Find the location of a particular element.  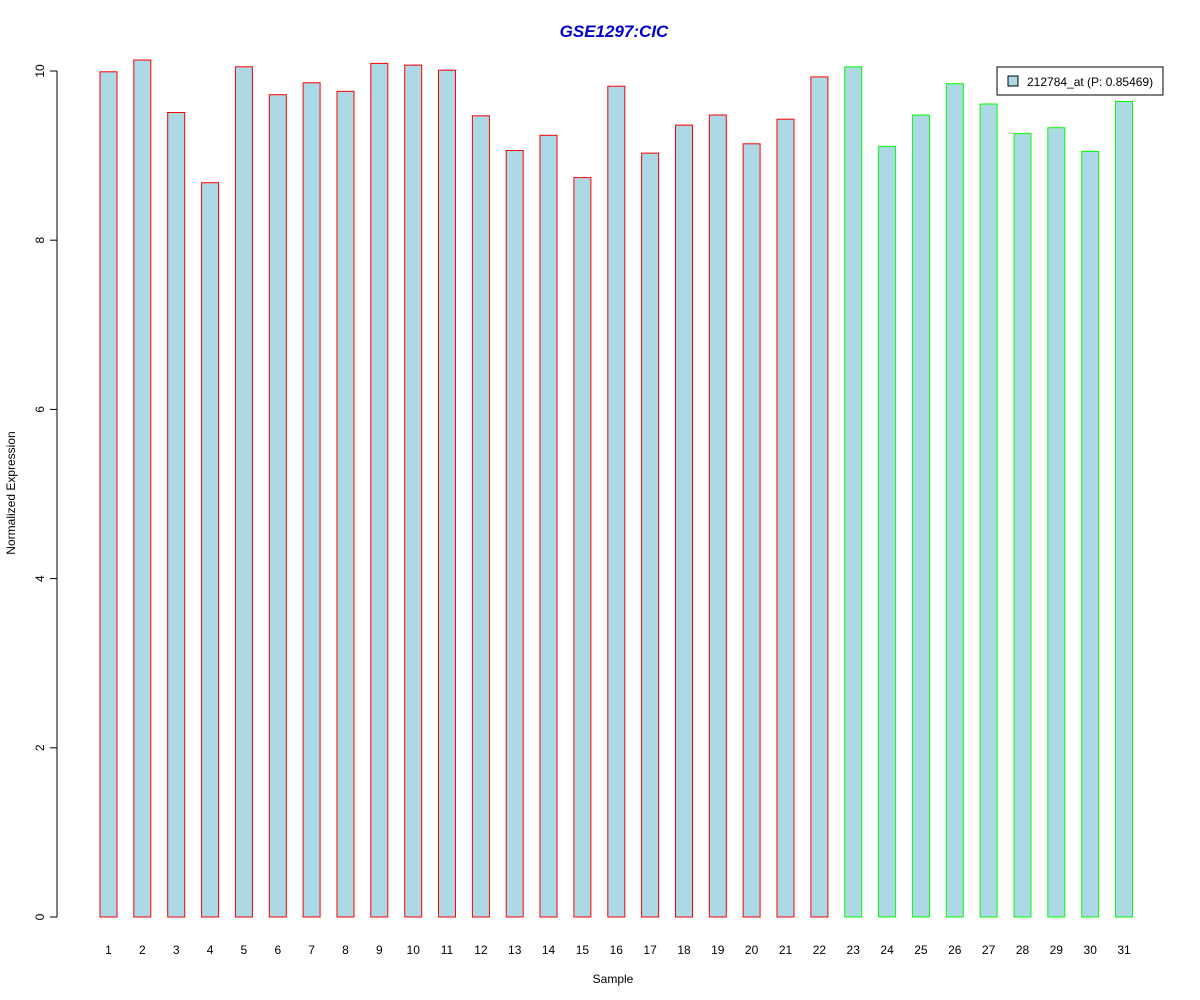

x-tick-label: 4 is located at coordinates (210, 950).